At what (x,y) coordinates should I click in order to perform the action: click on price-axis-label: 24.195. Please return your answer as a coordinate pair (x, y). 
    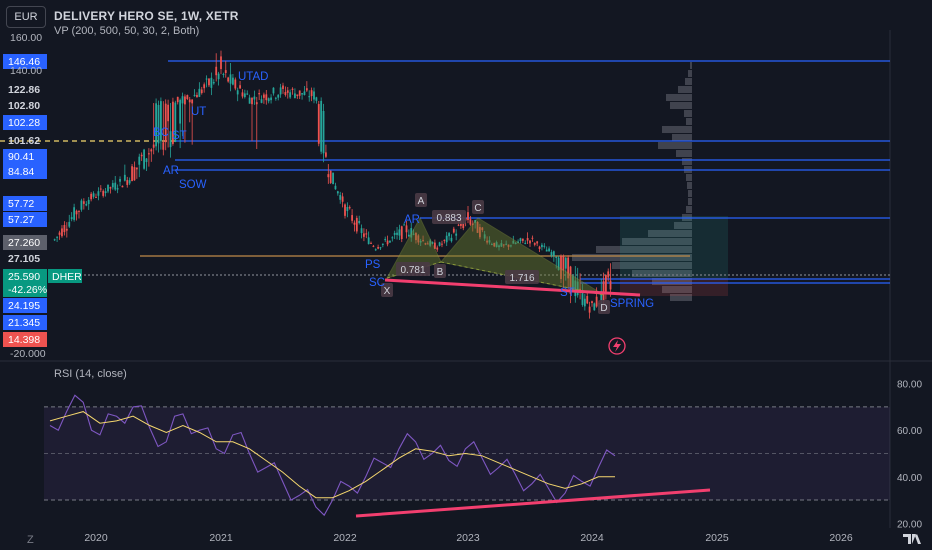
    Looking at the image, I should click on (24, 306).